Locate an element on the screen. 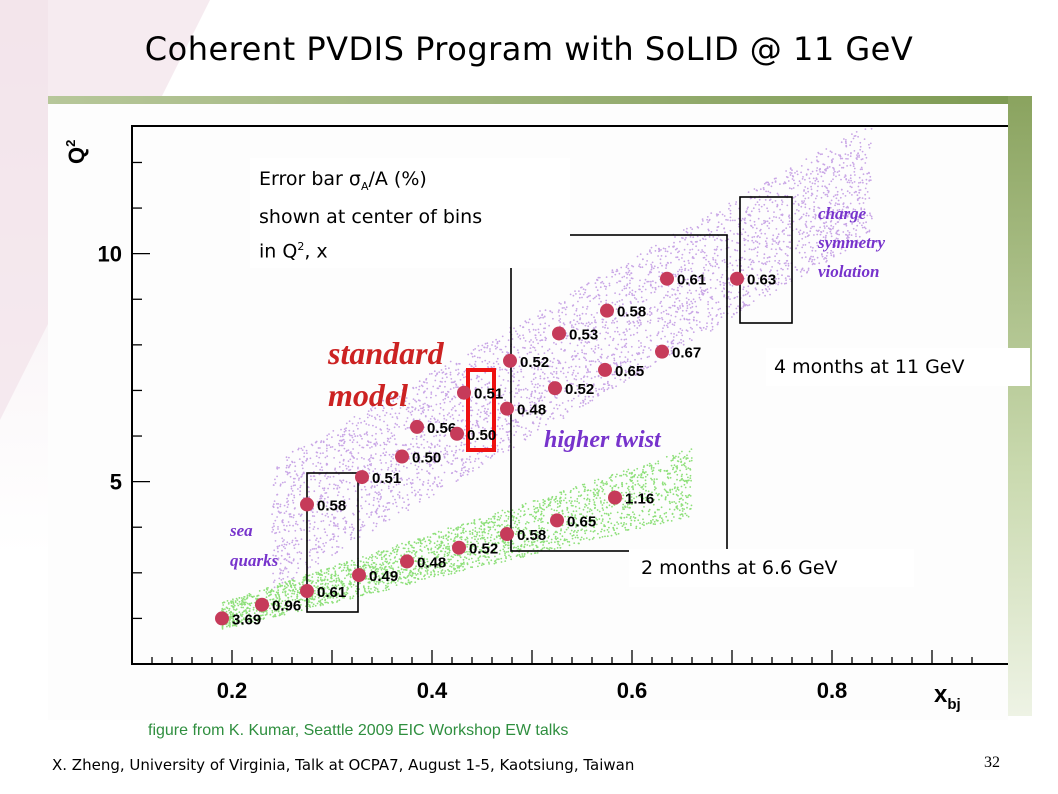 Image resolution: width=1058 pixels, height=794 pixels. data-point-label: 3.69 is located at coordinates (246, 619).